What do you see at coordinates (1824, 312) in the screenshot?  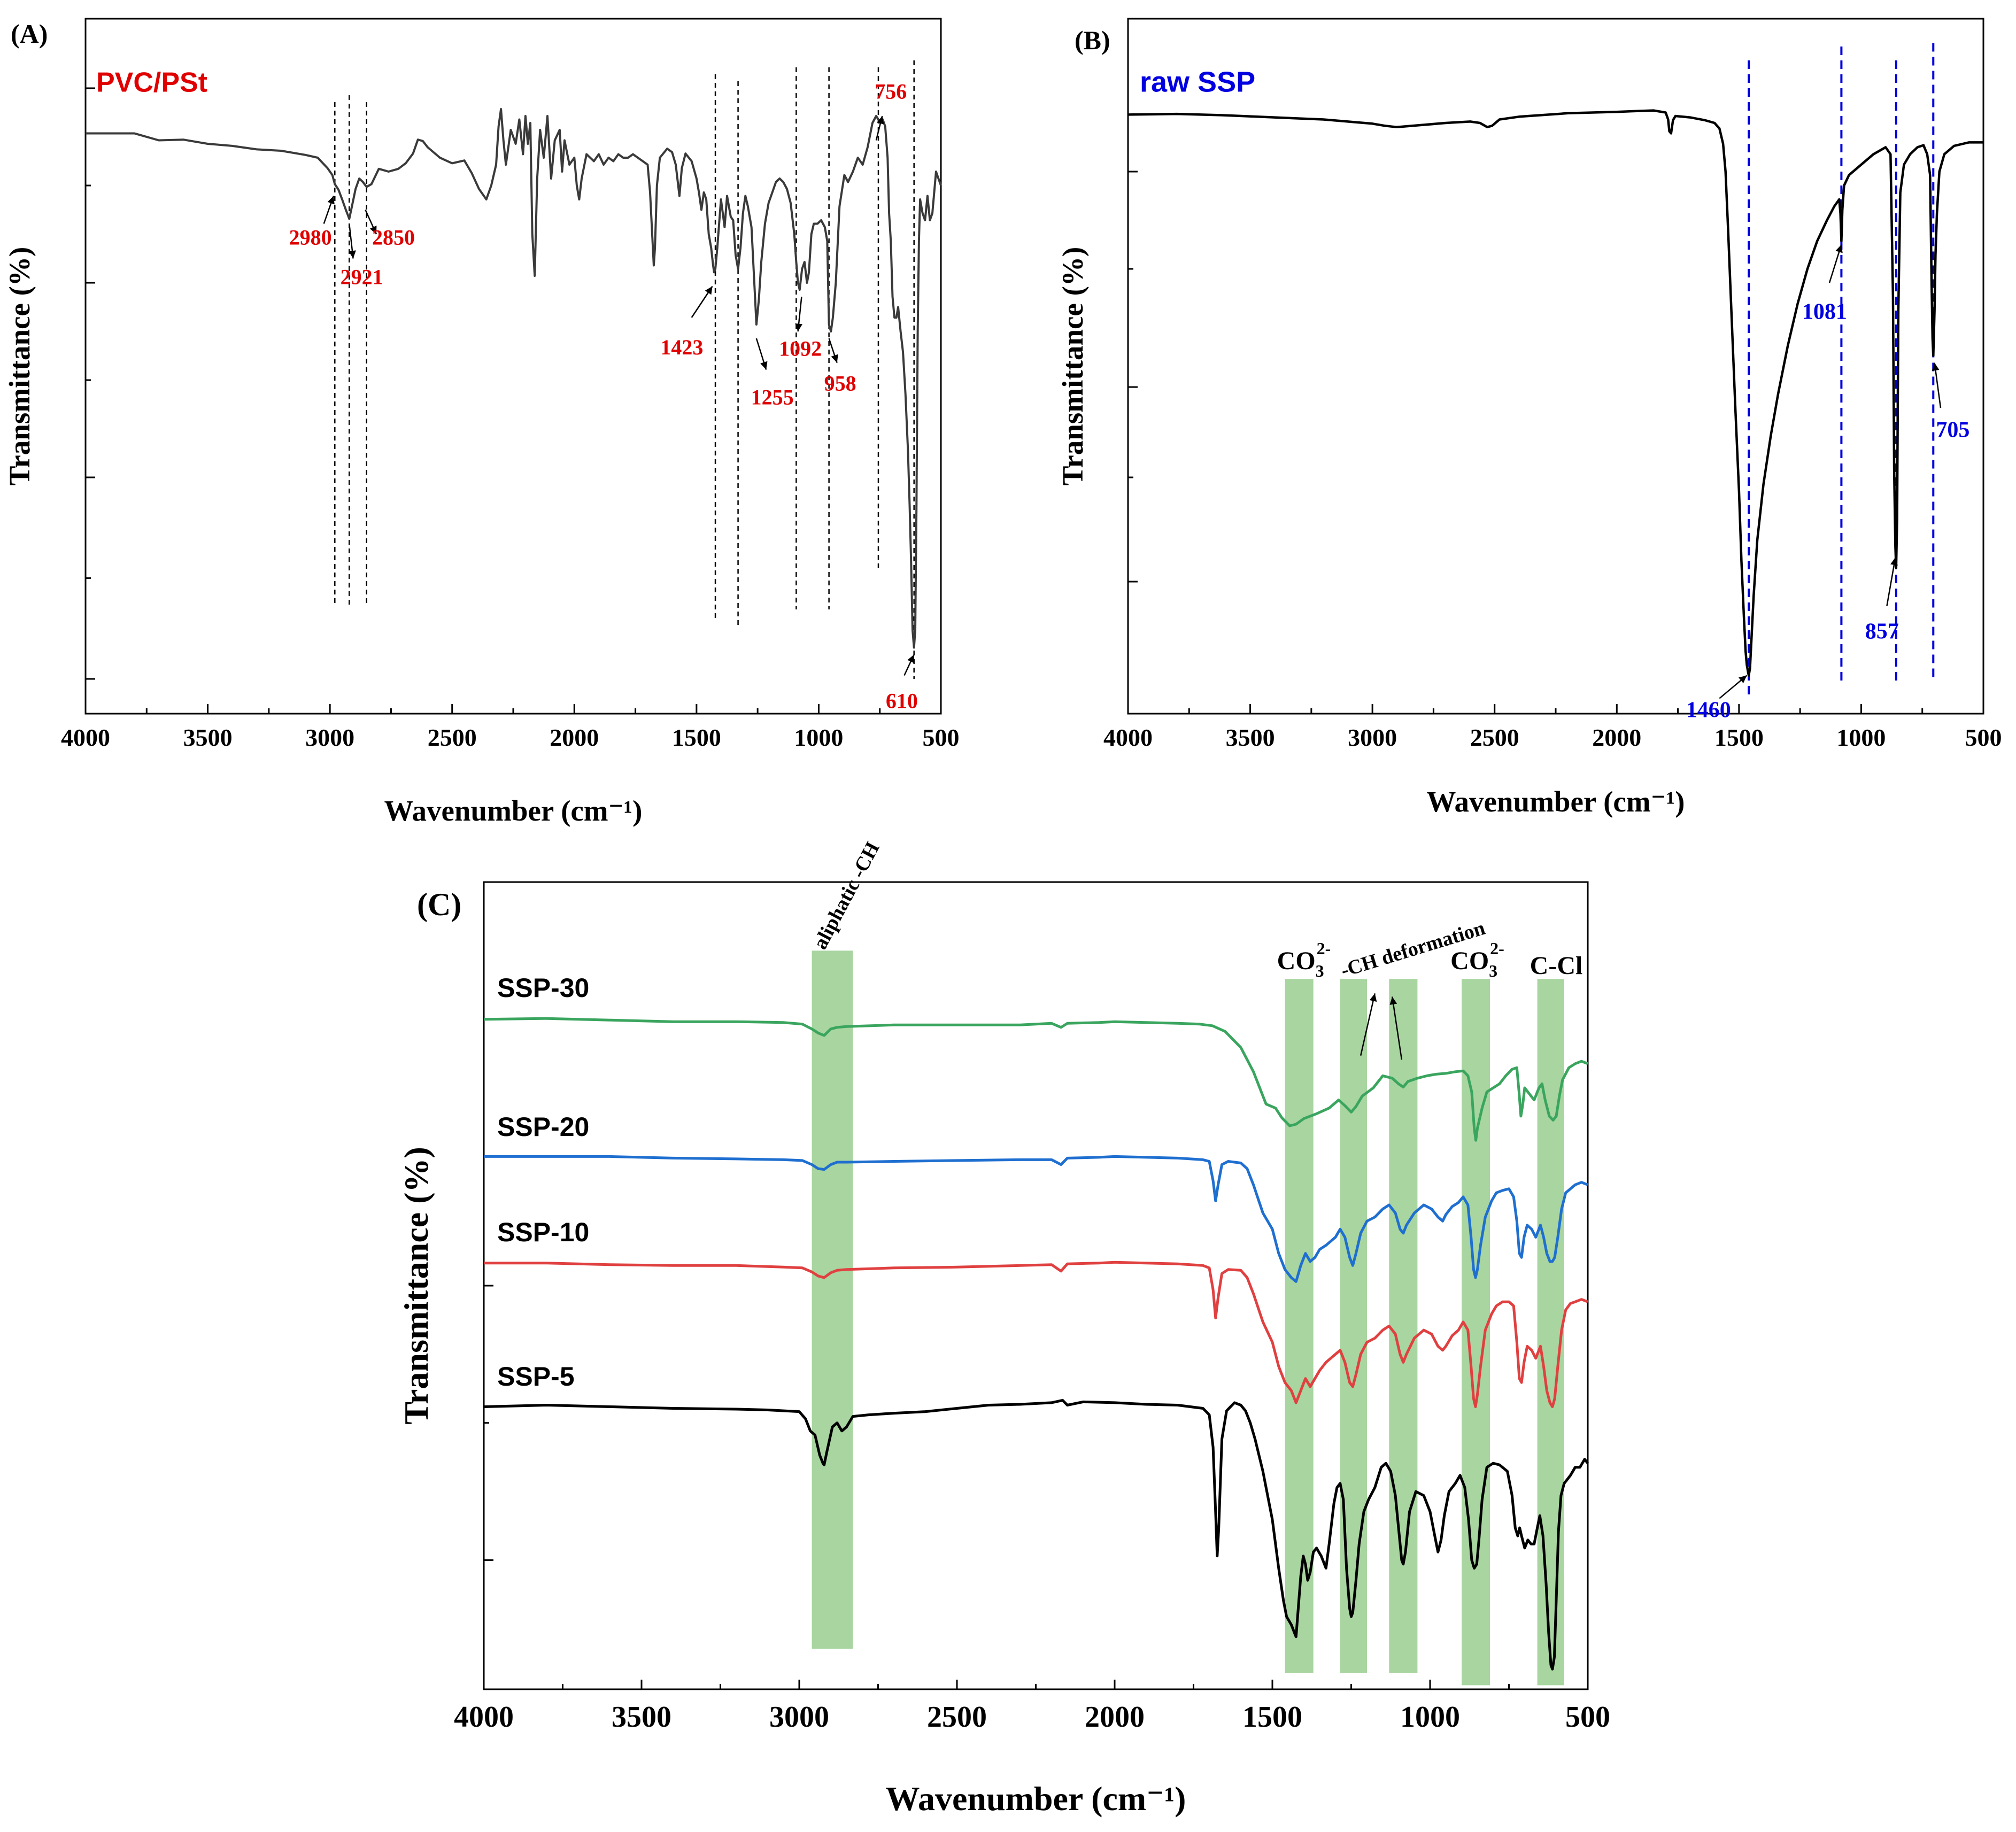 I see `peak-label: 1081` at bounding box center [1824, 312].